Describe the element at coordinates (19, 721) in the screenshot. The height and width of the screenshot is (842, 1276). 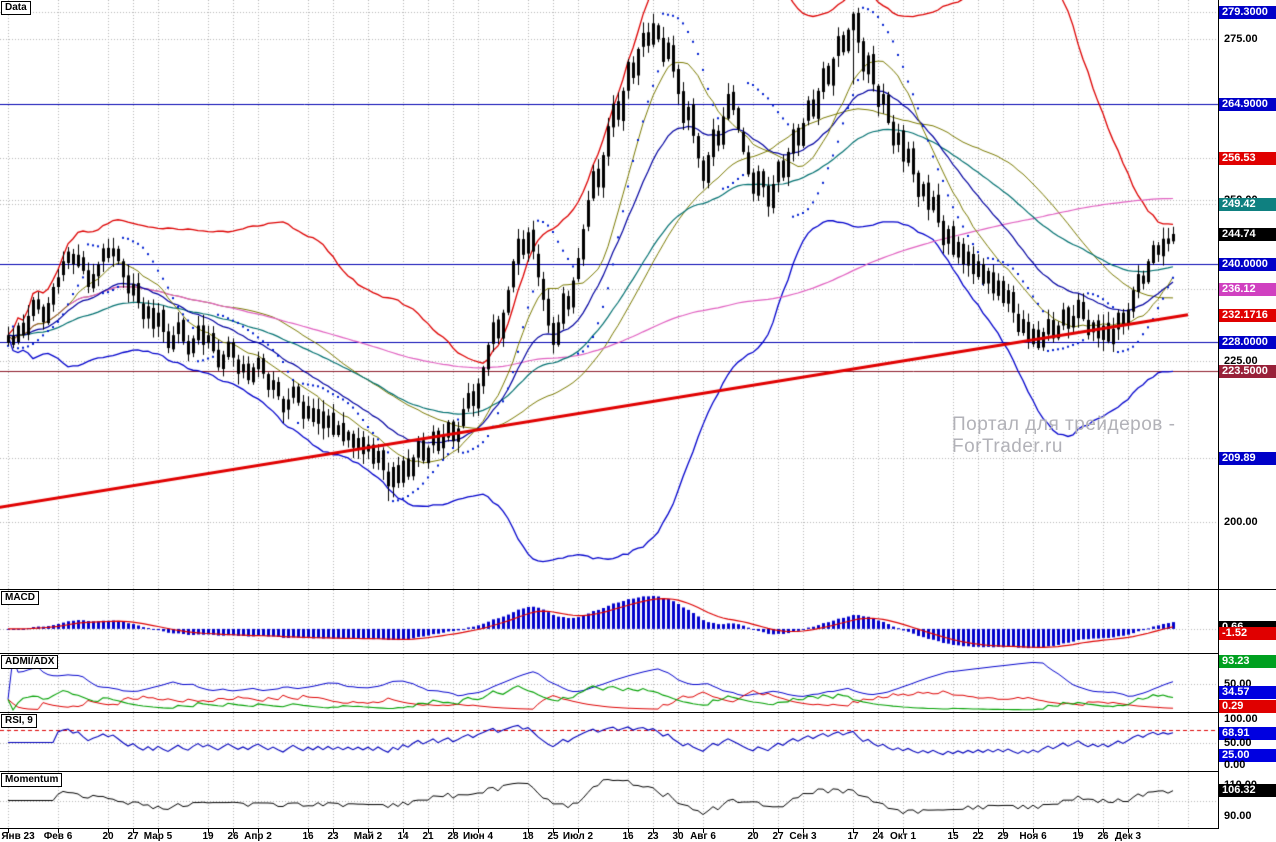
I see `panel-label-rsi: RSI, 9` at that location.